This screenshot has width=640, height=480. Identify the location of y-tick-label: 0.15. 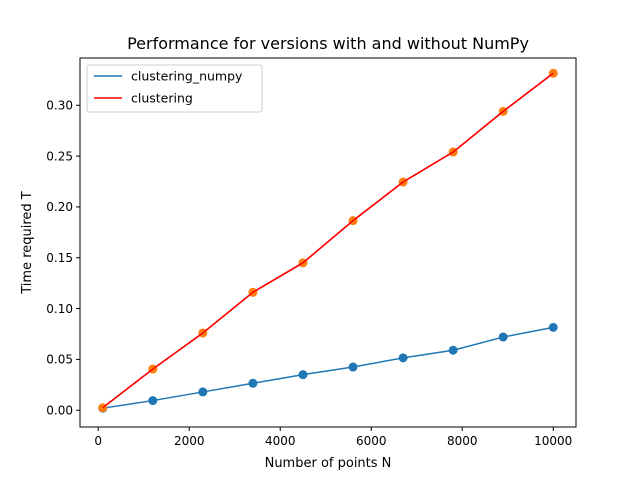
(59, 258).